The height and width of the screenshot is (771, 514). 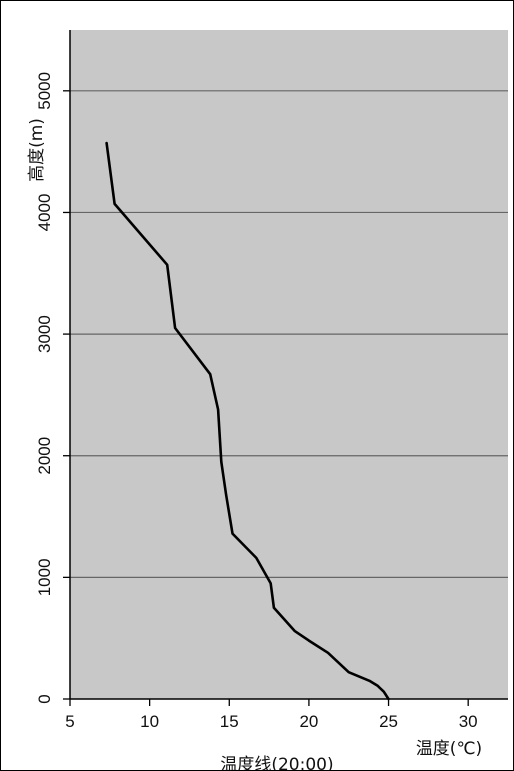 I want to click on y-axis-title: 高度(m), so click(x=37, y=150).